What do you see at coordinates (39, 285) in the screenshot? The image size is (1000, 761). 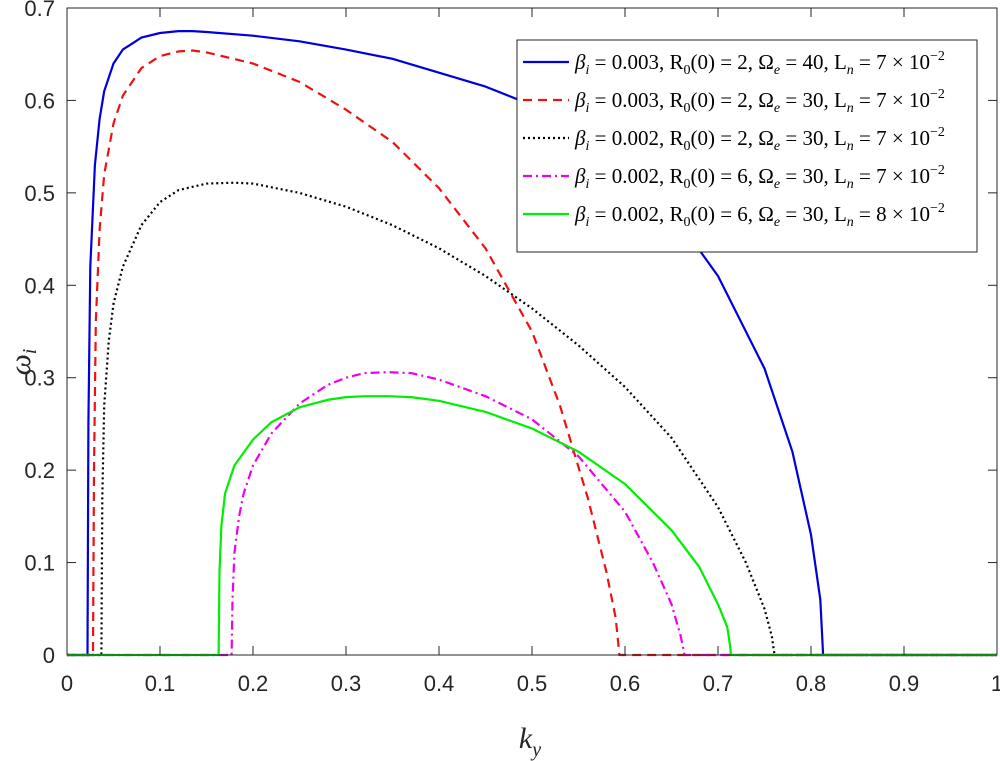 I see `y-tick-label: 0.4` at bounding box center [39, 285].